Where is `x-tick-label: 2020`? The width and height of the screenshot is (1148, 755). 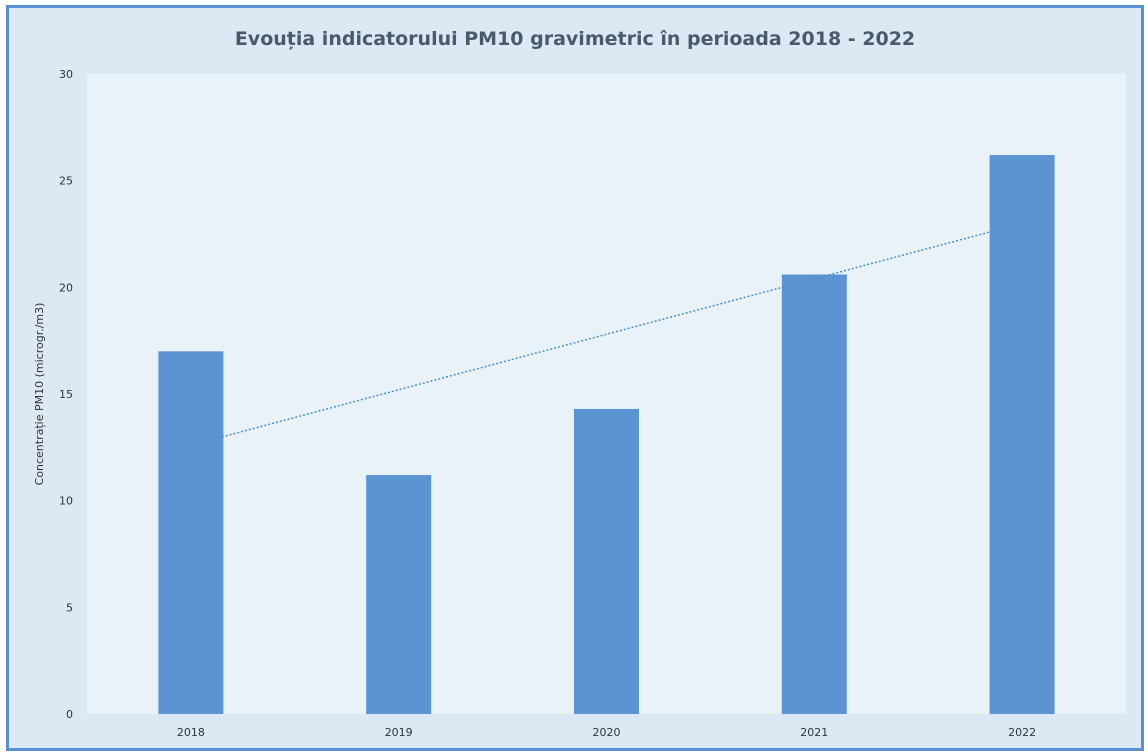 x-tick-label: 2020 is located at coordinates (607, 732).